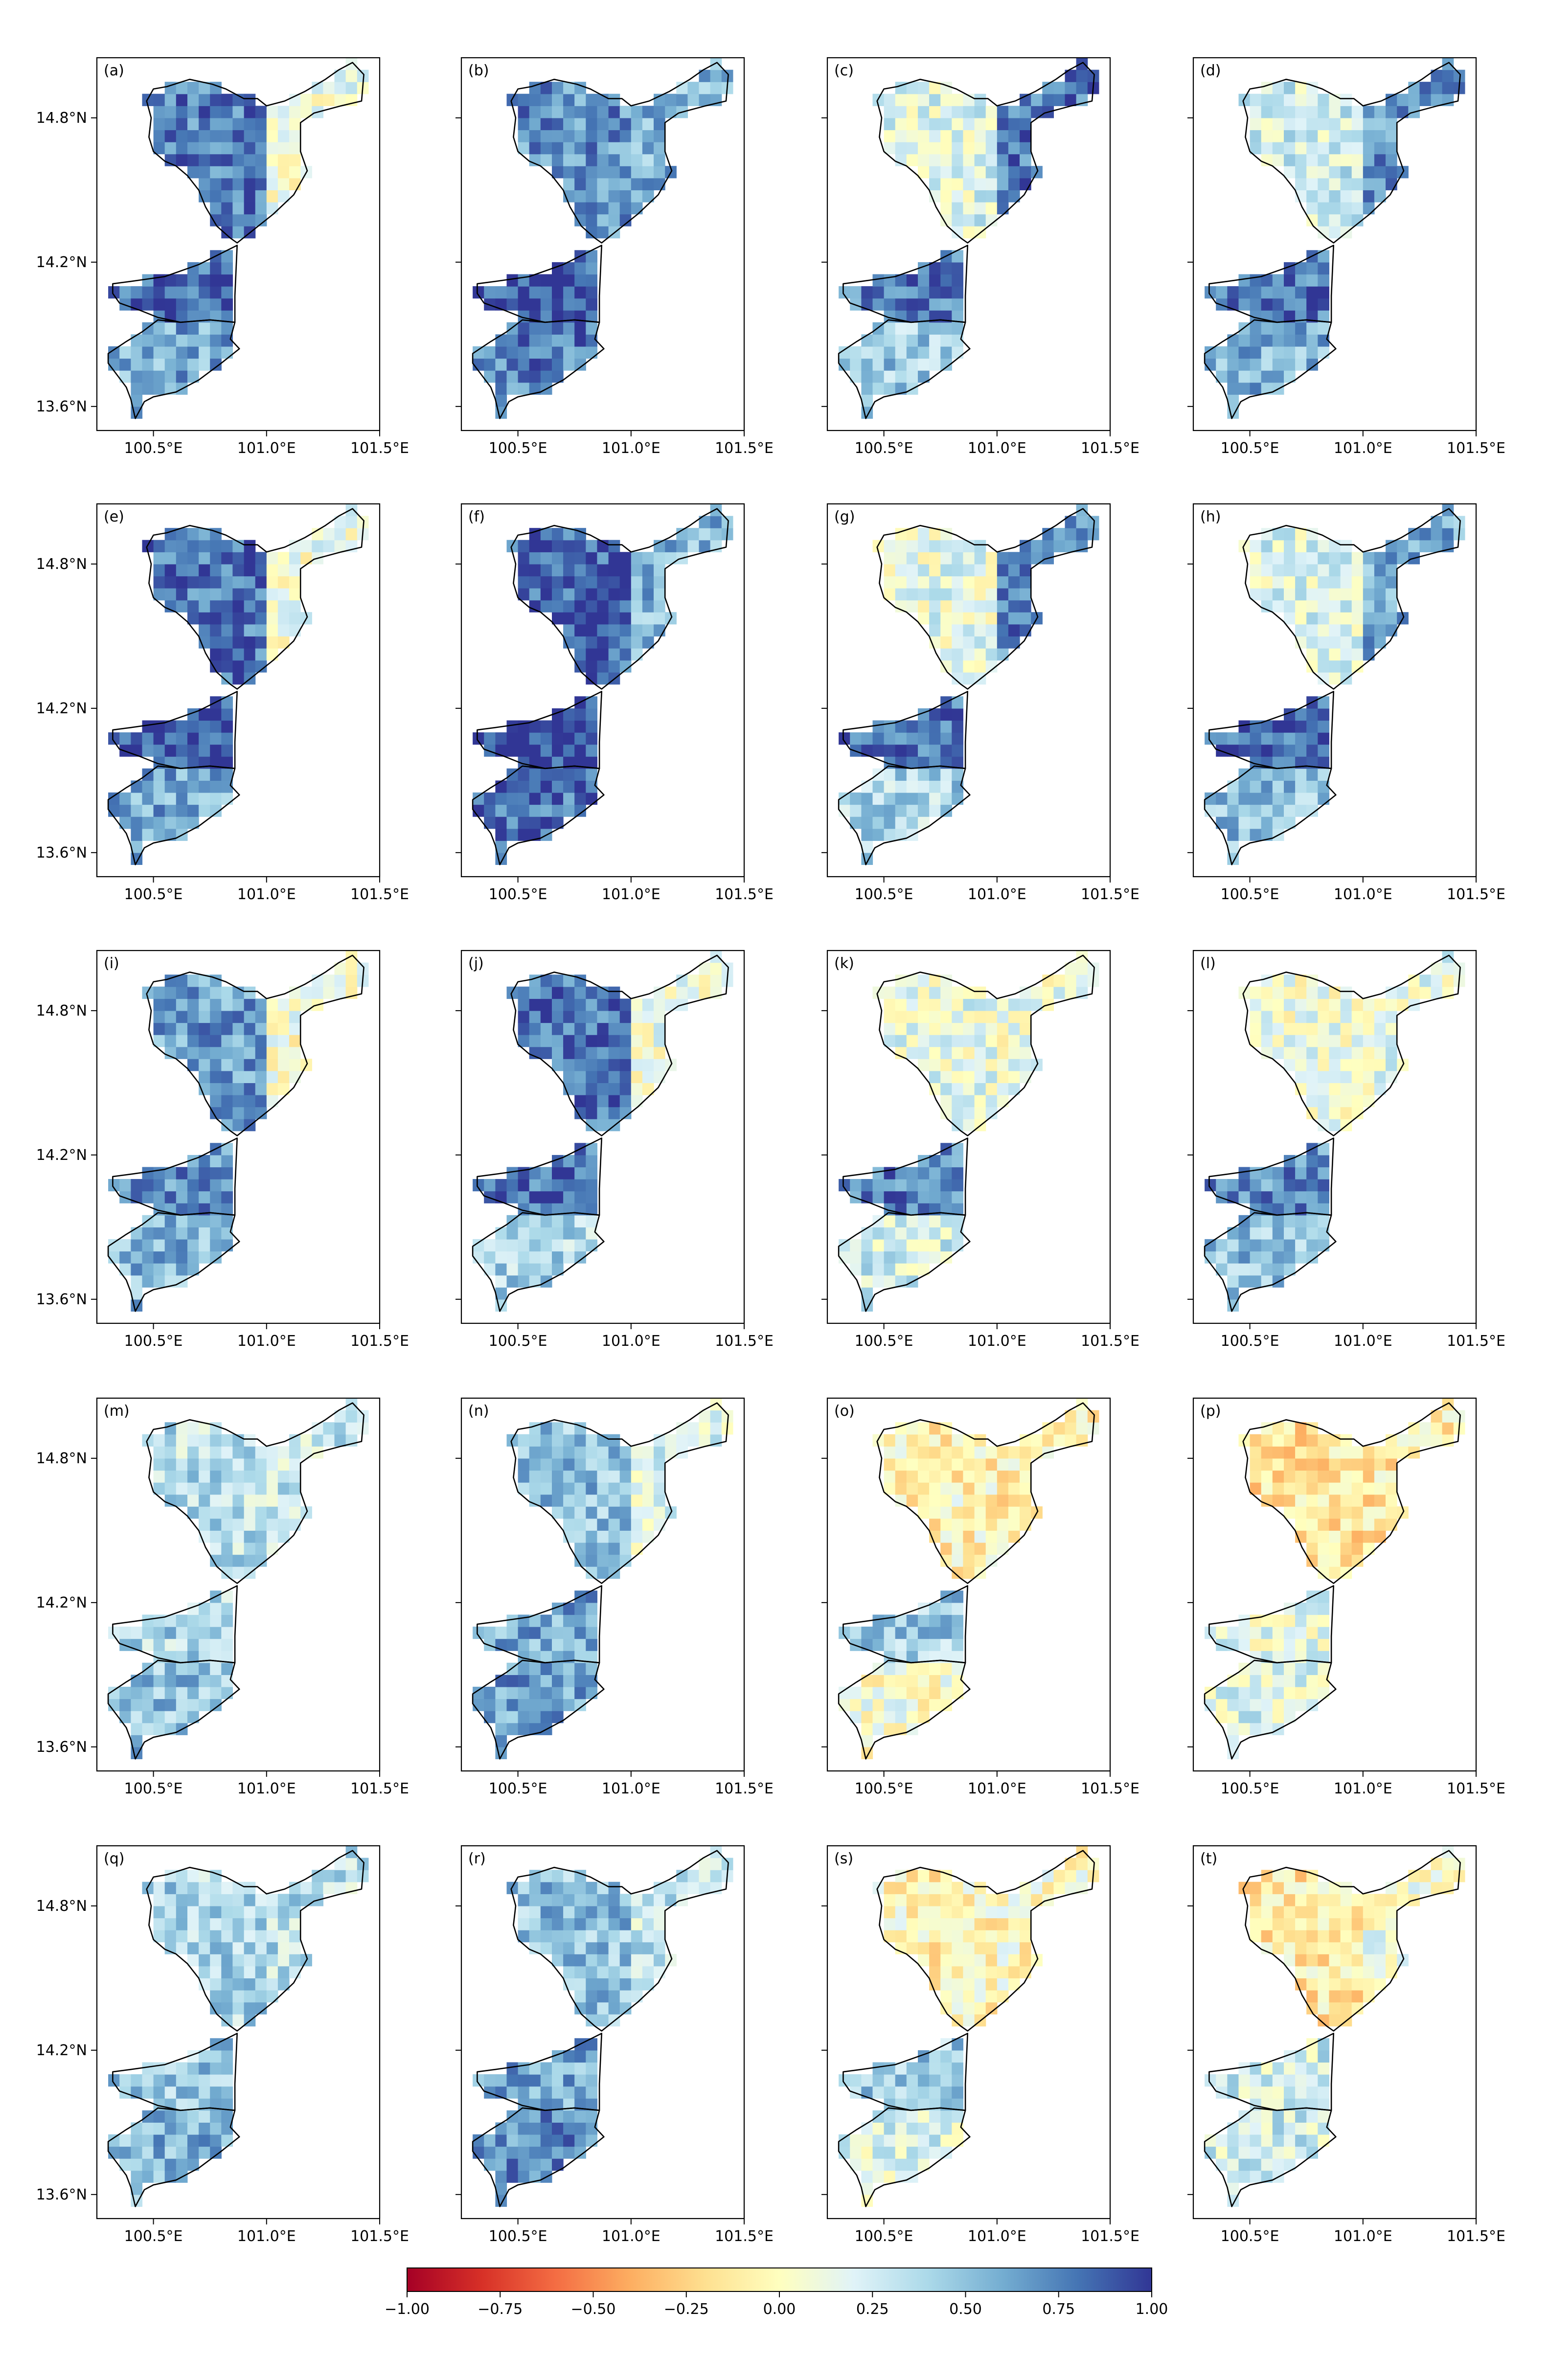 This screenshot has height=2380, width=1549. What do you see at coordinates (844, 1411) in the screenshot?
I see `panel-label: (o)` at bounding box center [844, 1411].